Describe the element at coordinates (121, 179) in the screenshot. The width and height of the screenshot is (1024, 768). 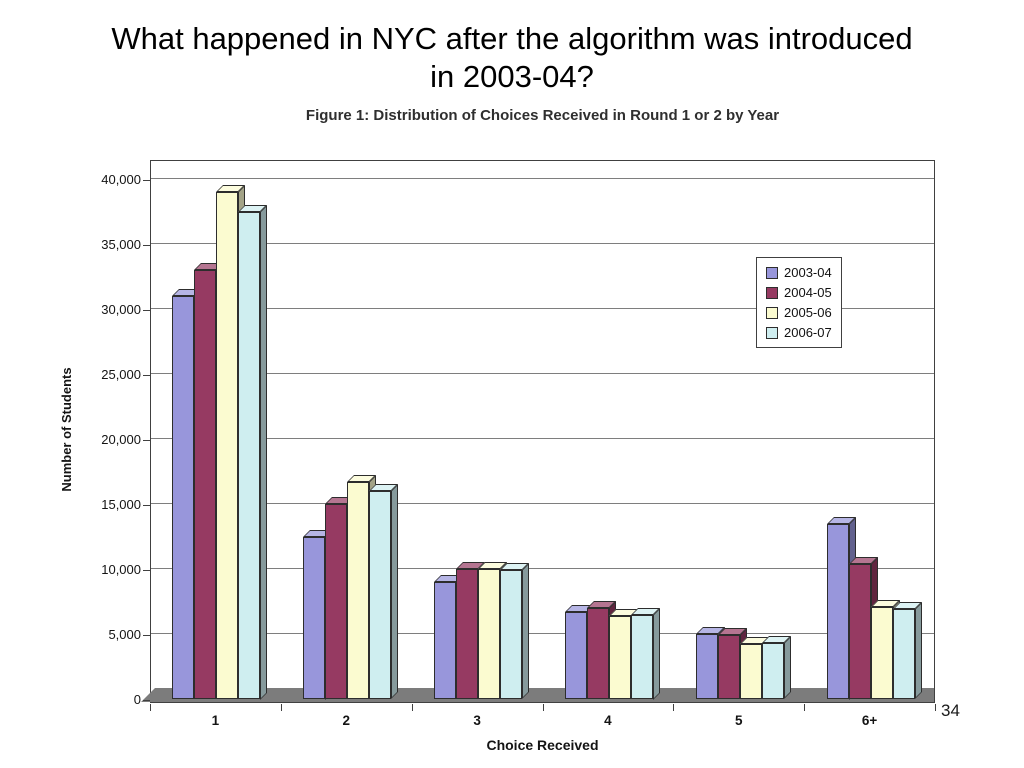
I see `y-tick-label: 40,000` at that location.